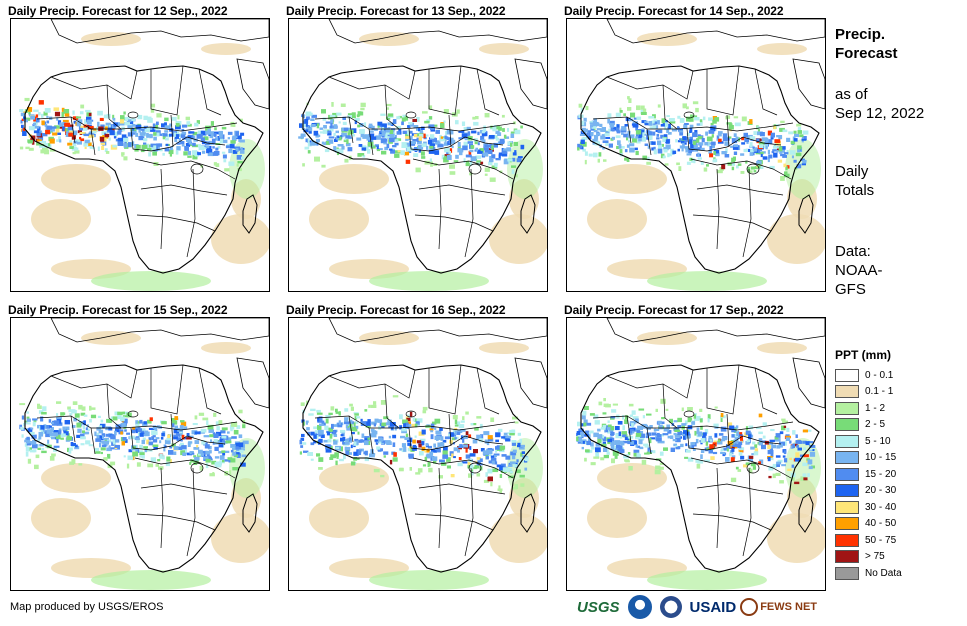 This screenshot has height=626, width=967. Describe the element at coordinates (696, 454) in the screenshot. I see `africa-map-svg` at that location.